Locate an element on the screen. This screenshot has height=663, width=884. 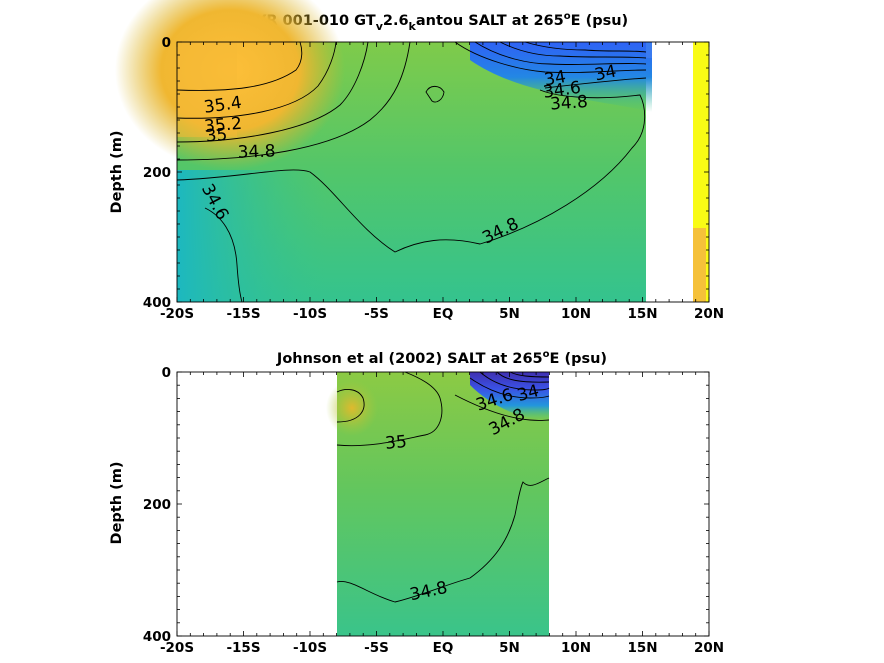
top-x-tick-label: 20N is located at coordinates (709, 314).